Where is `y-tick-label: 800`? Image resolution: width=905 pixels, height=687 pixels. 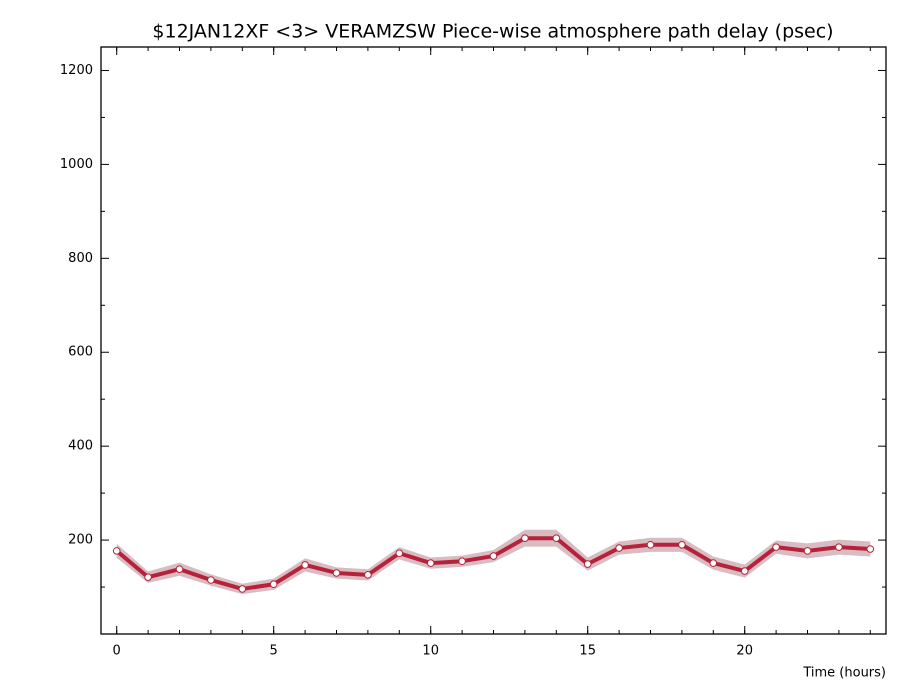
y-tick-label: 800 is located at coordinates (80, 258).